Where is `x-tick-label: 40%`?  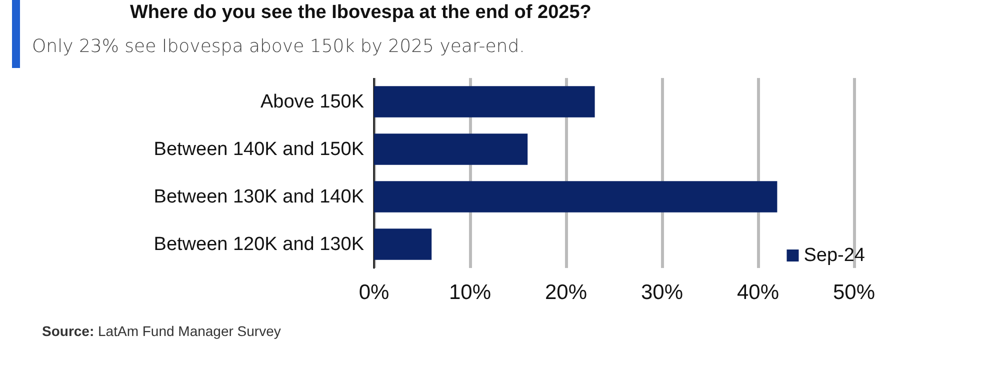 x-tick-label: 40% is located at coordinates (758, 292).